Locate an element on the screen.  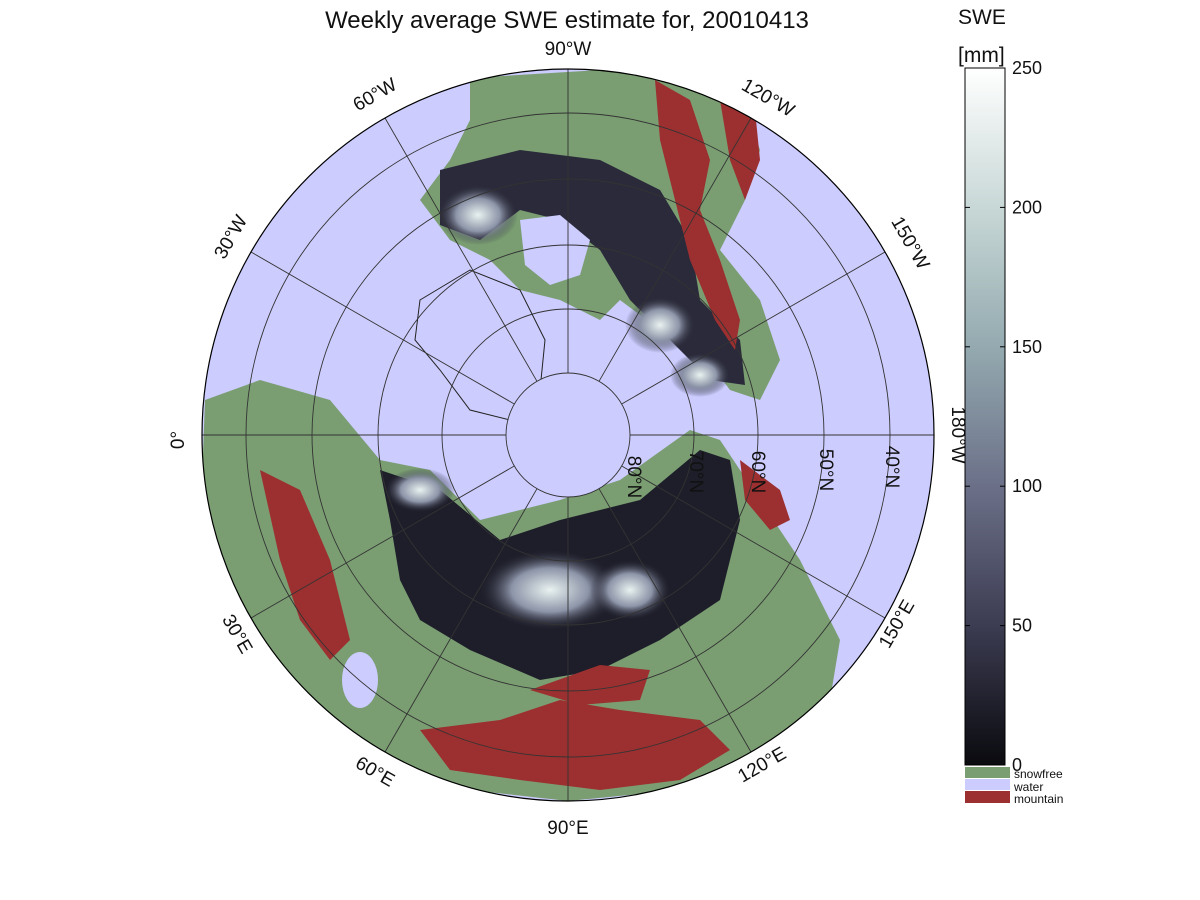
rocky-mountains is located at coordinates (697, 215).